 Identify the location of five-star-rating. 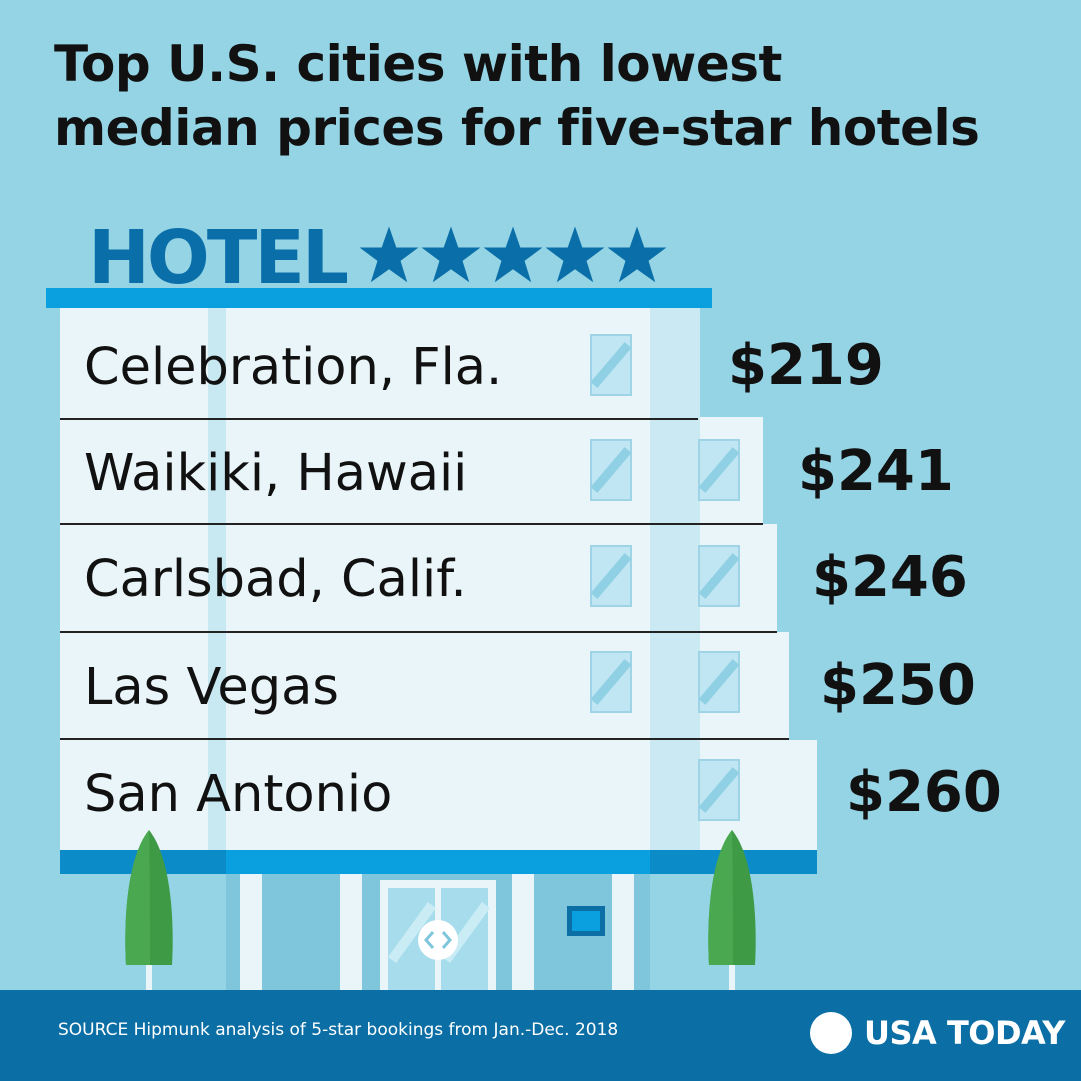
(513, 255).